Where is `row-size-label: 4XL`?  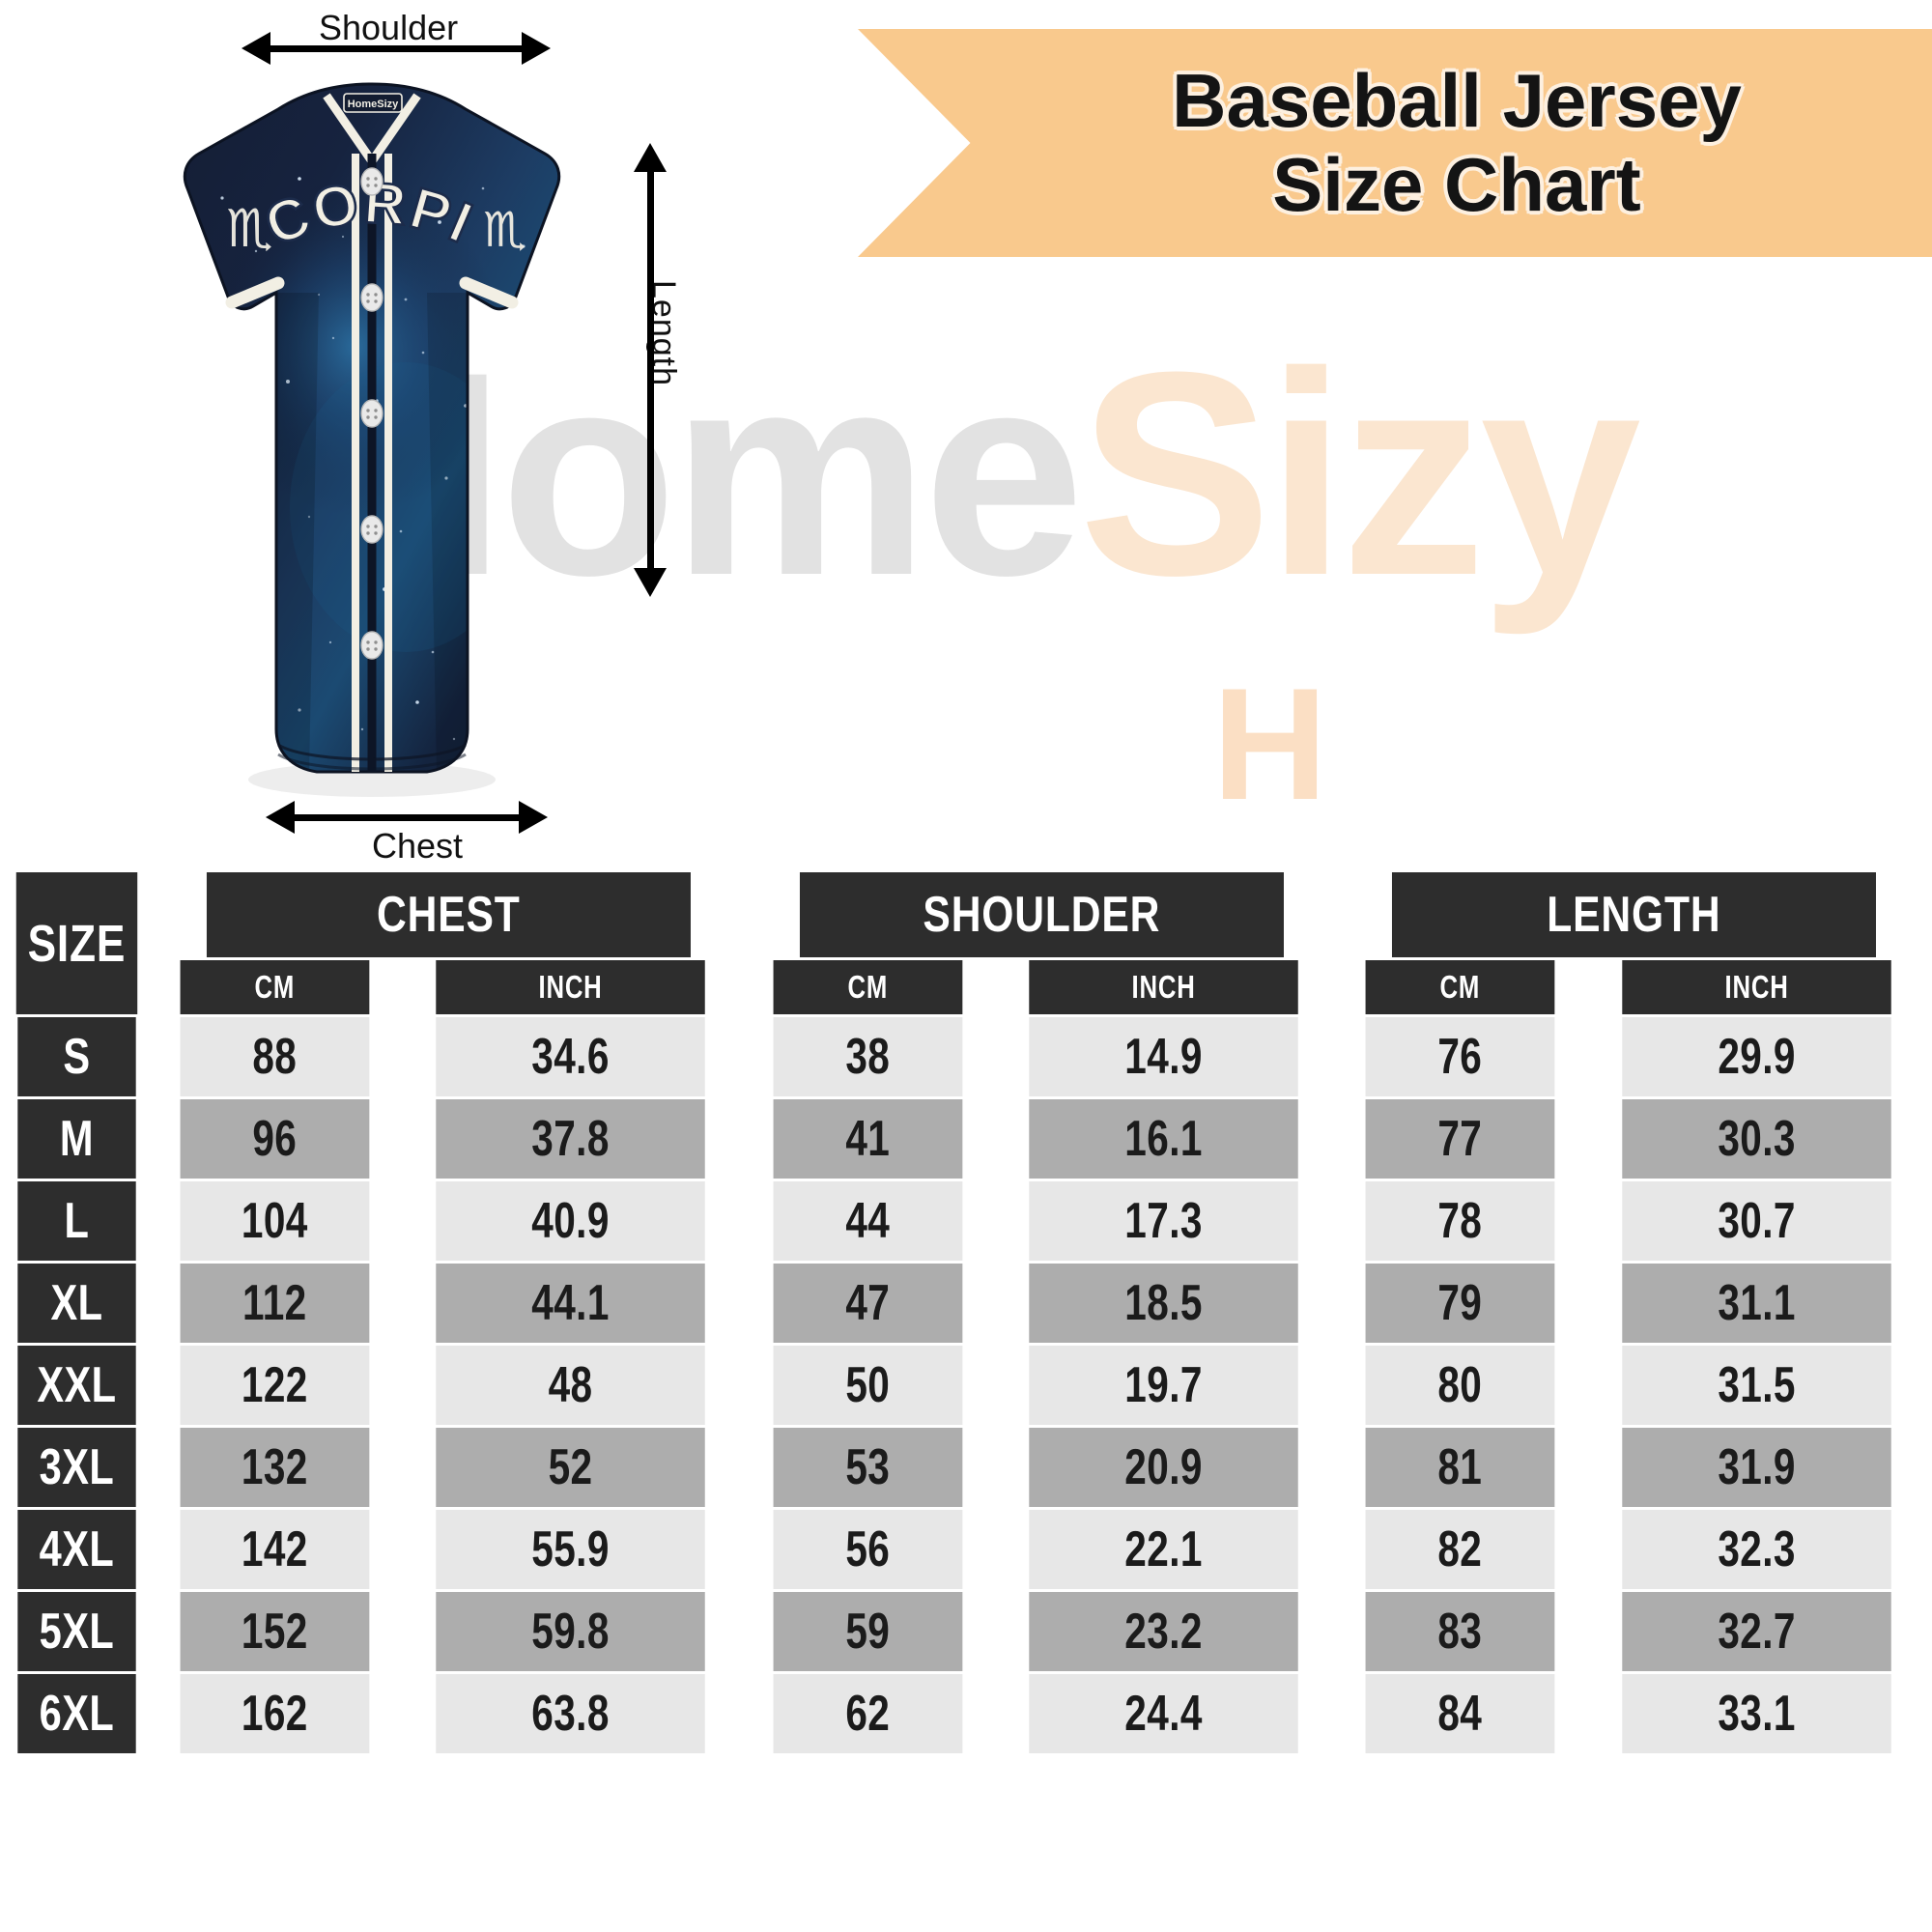 row-size-label: 4XL is located at coordinates (76, 1549).